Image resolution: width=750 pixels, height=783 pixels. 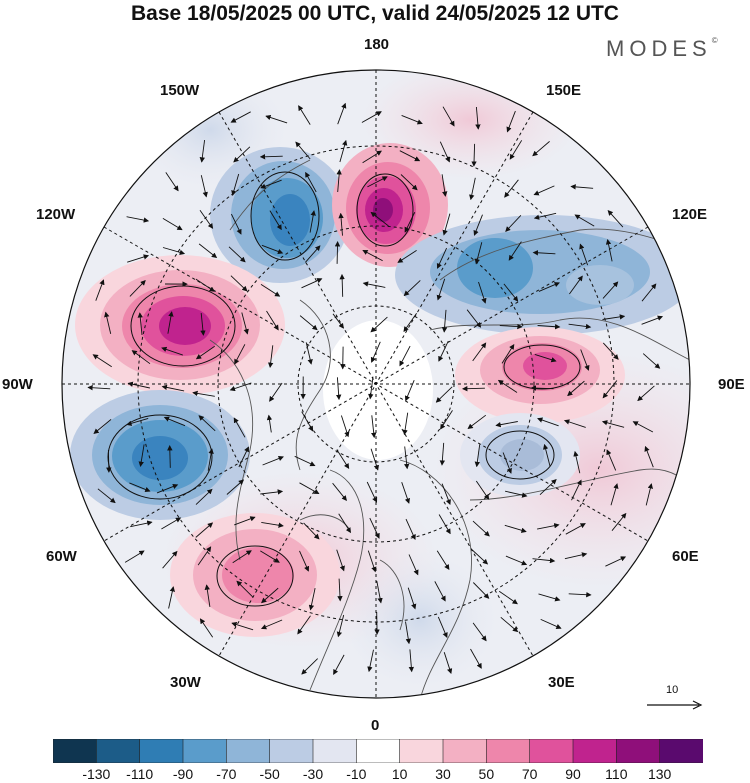 I want to click on lon-label-60e: 60E, so click(x=685, y=556).